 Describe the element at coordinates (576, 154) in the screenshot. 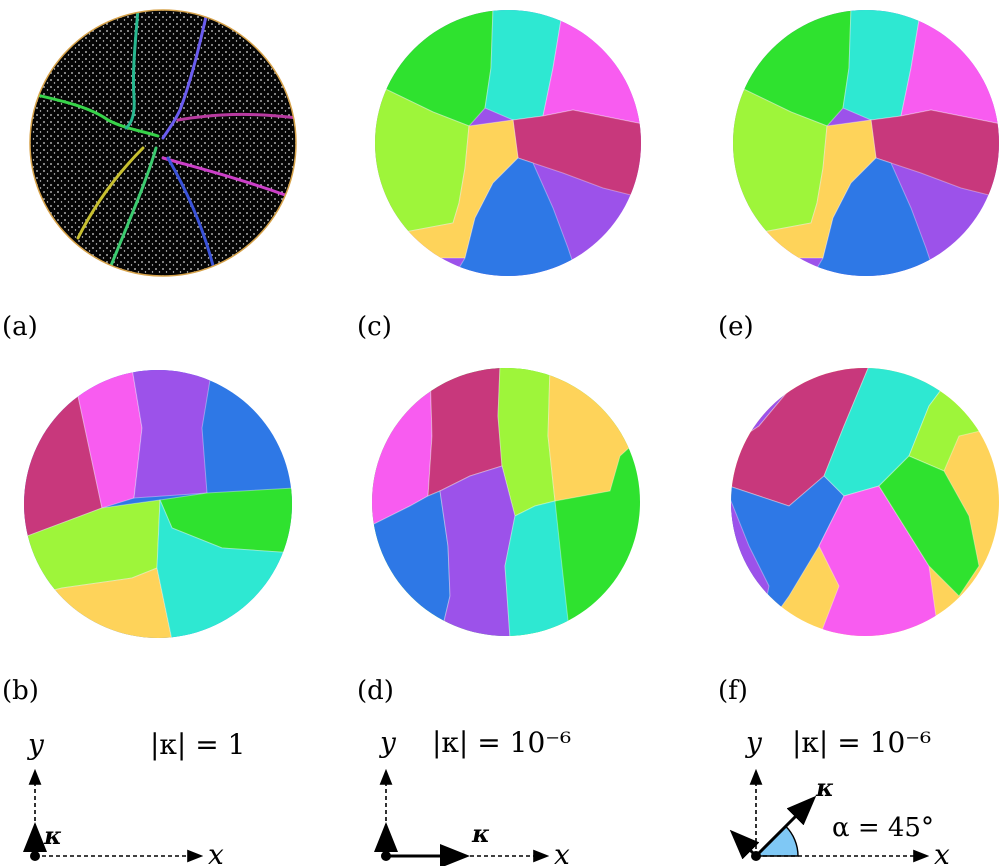

I see `region-crimson` at that location.